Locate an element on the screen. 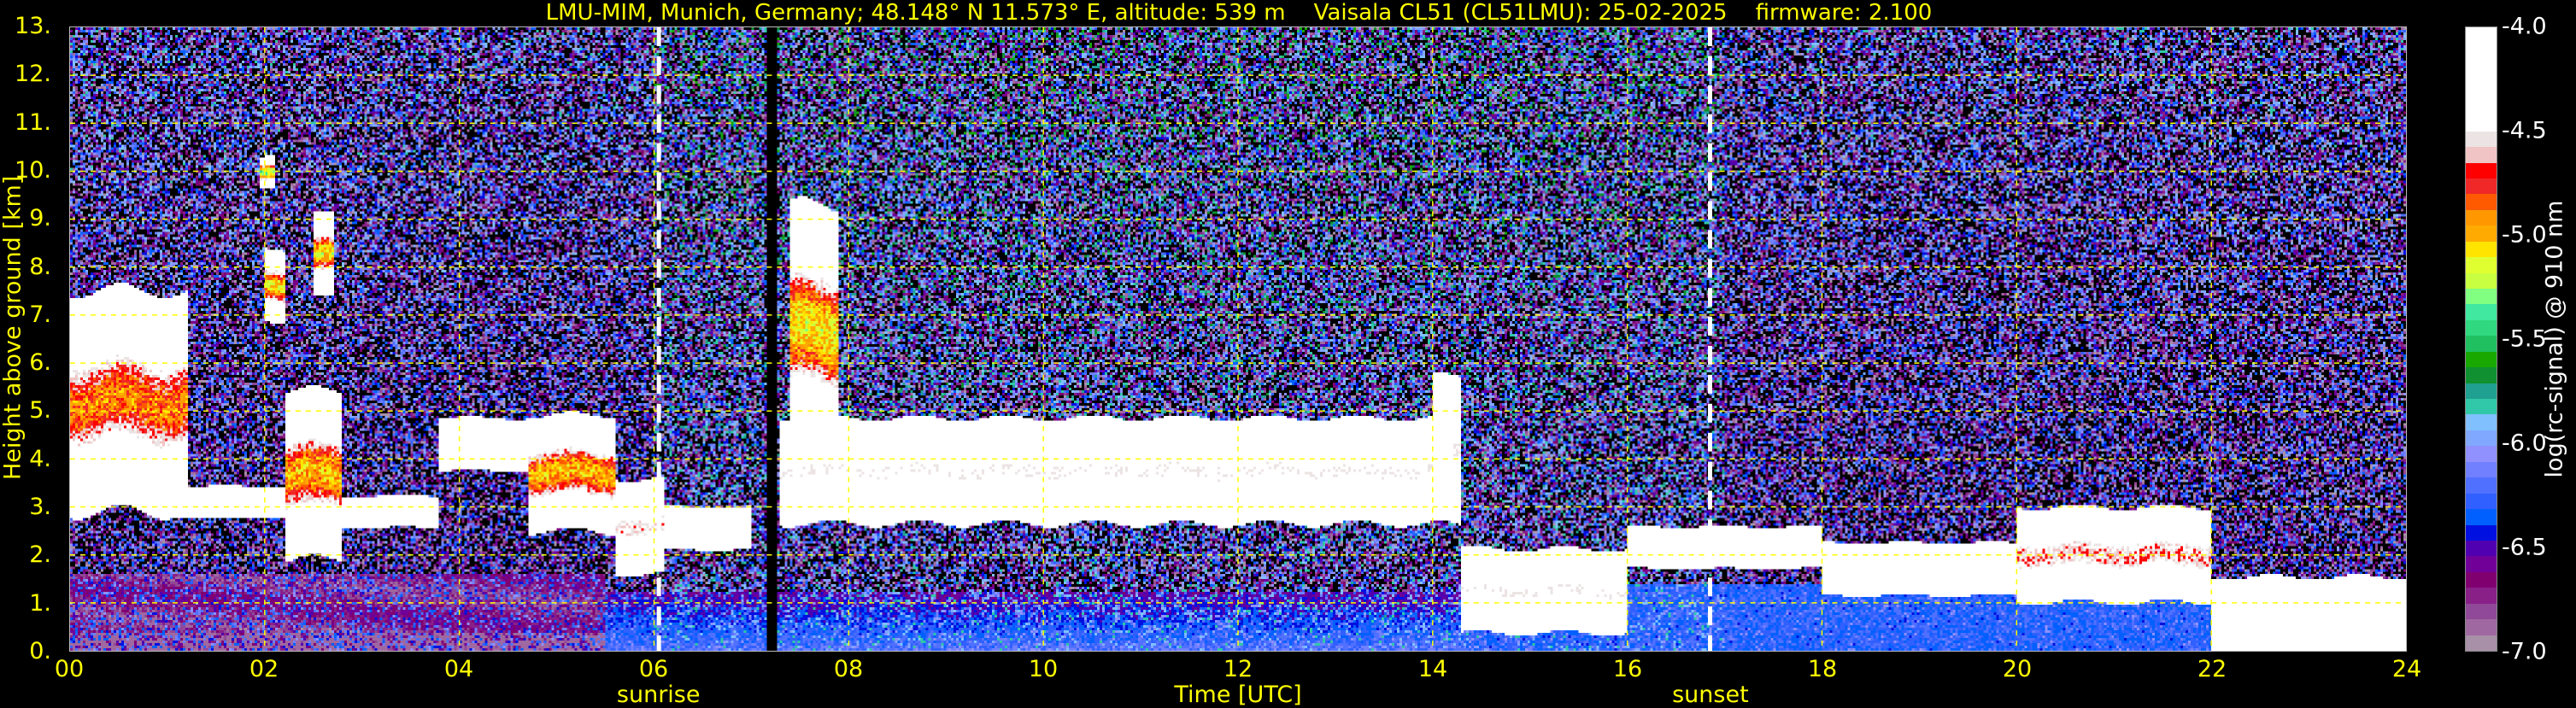 The width and height of the screenshot is (2576, 708). x-tick-label: 04 is located at coordinates (458, 669).